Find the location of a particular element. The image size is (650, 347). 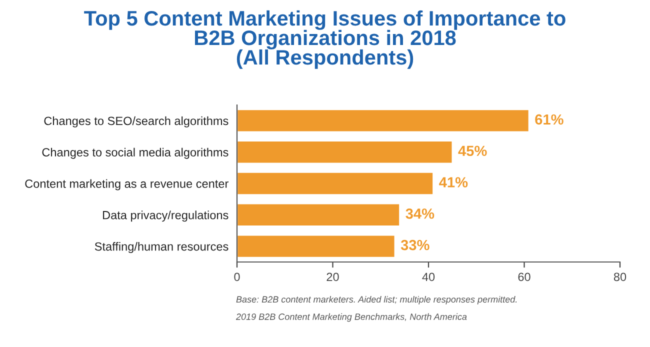

text: Base: B2B content marketers. Aided list; multiple responses permitted. is located at coordinates (376, 300).